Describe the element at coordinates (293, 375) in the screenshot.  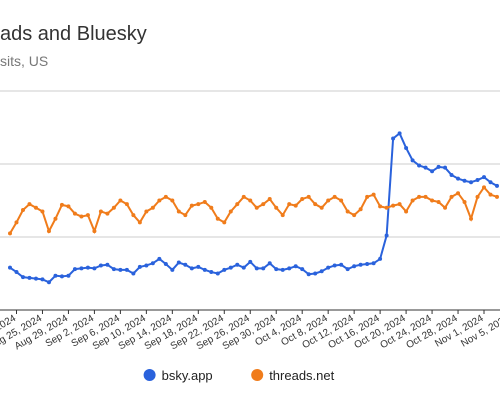
I see `legend-item: threads.net` at that location.